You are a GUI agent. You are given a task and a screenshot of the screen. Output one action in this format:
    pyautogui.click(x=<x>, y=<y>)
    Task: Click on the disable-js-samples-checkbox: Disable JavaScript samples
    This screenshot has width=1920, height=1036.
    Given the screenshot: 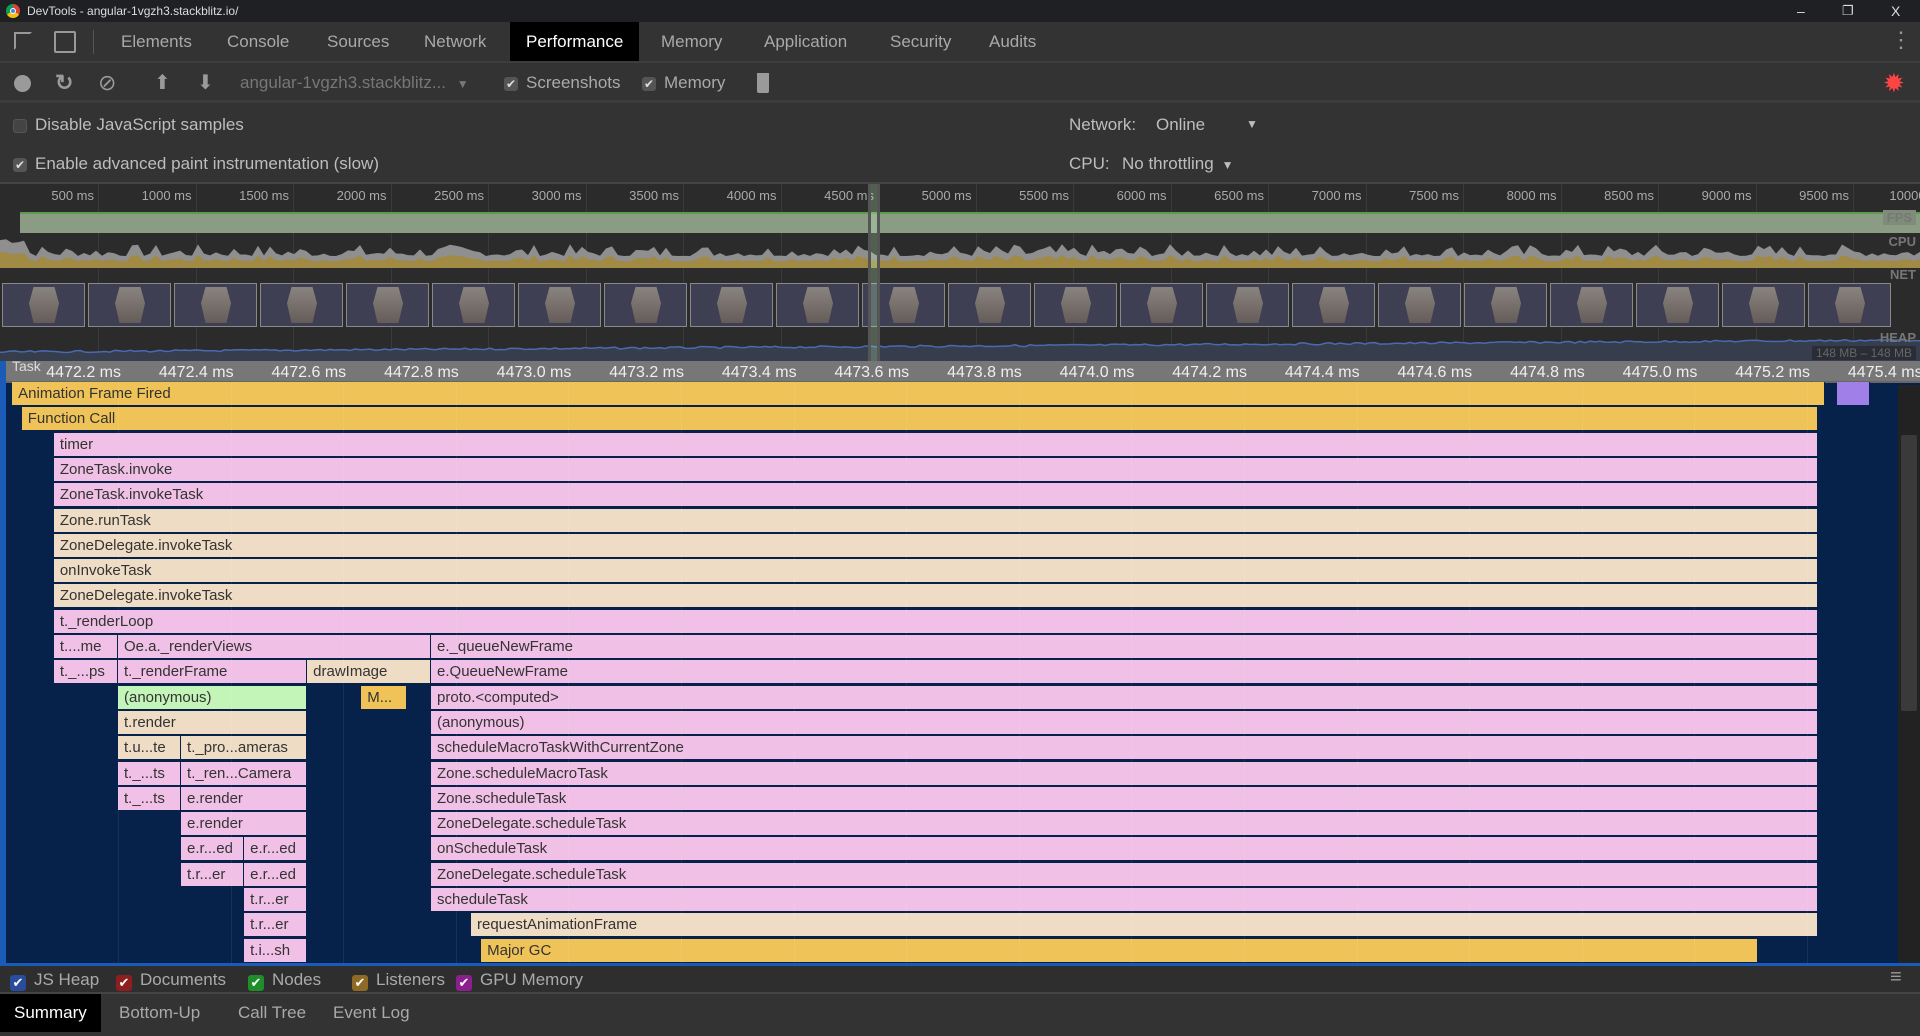 What is the action you would take?
    pyautogui.click(x=128, y=125)
    